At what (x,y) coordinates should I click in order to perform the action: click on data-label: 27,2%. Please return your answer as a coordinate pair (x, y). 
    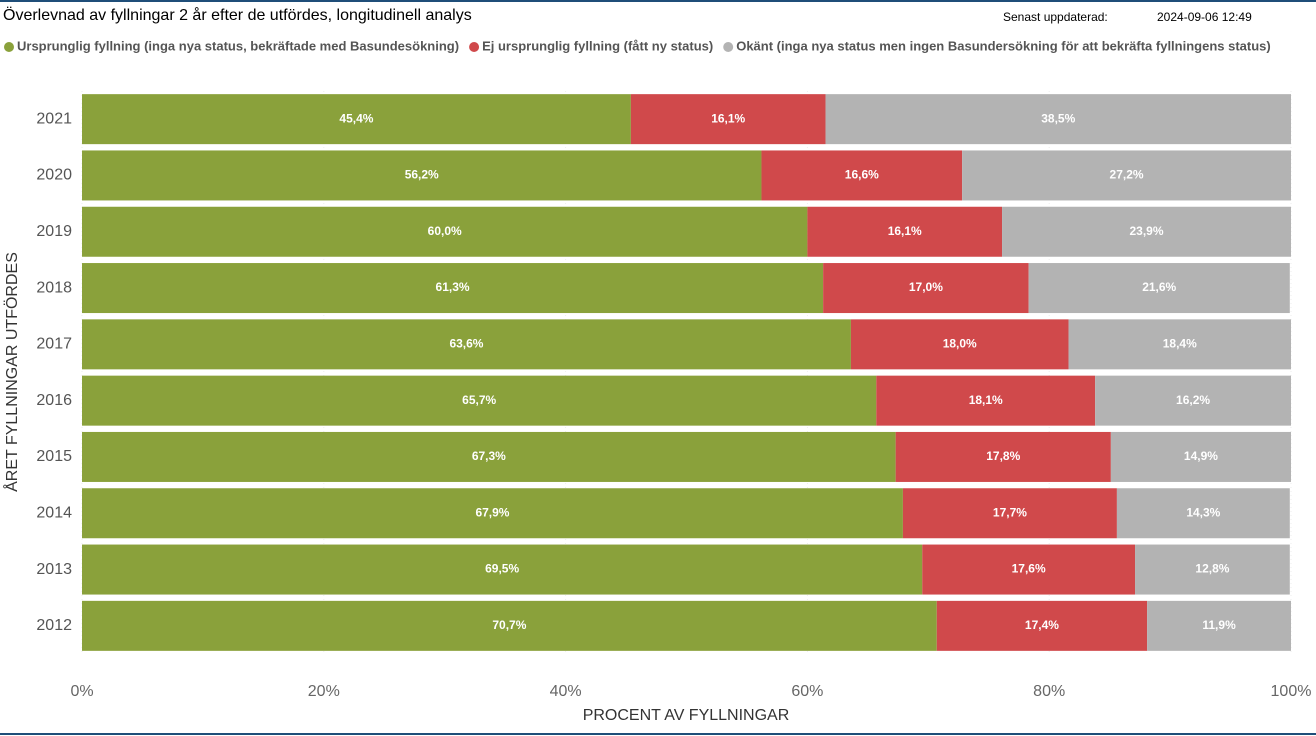
    Looking at the image, I should click on (1127, 175).